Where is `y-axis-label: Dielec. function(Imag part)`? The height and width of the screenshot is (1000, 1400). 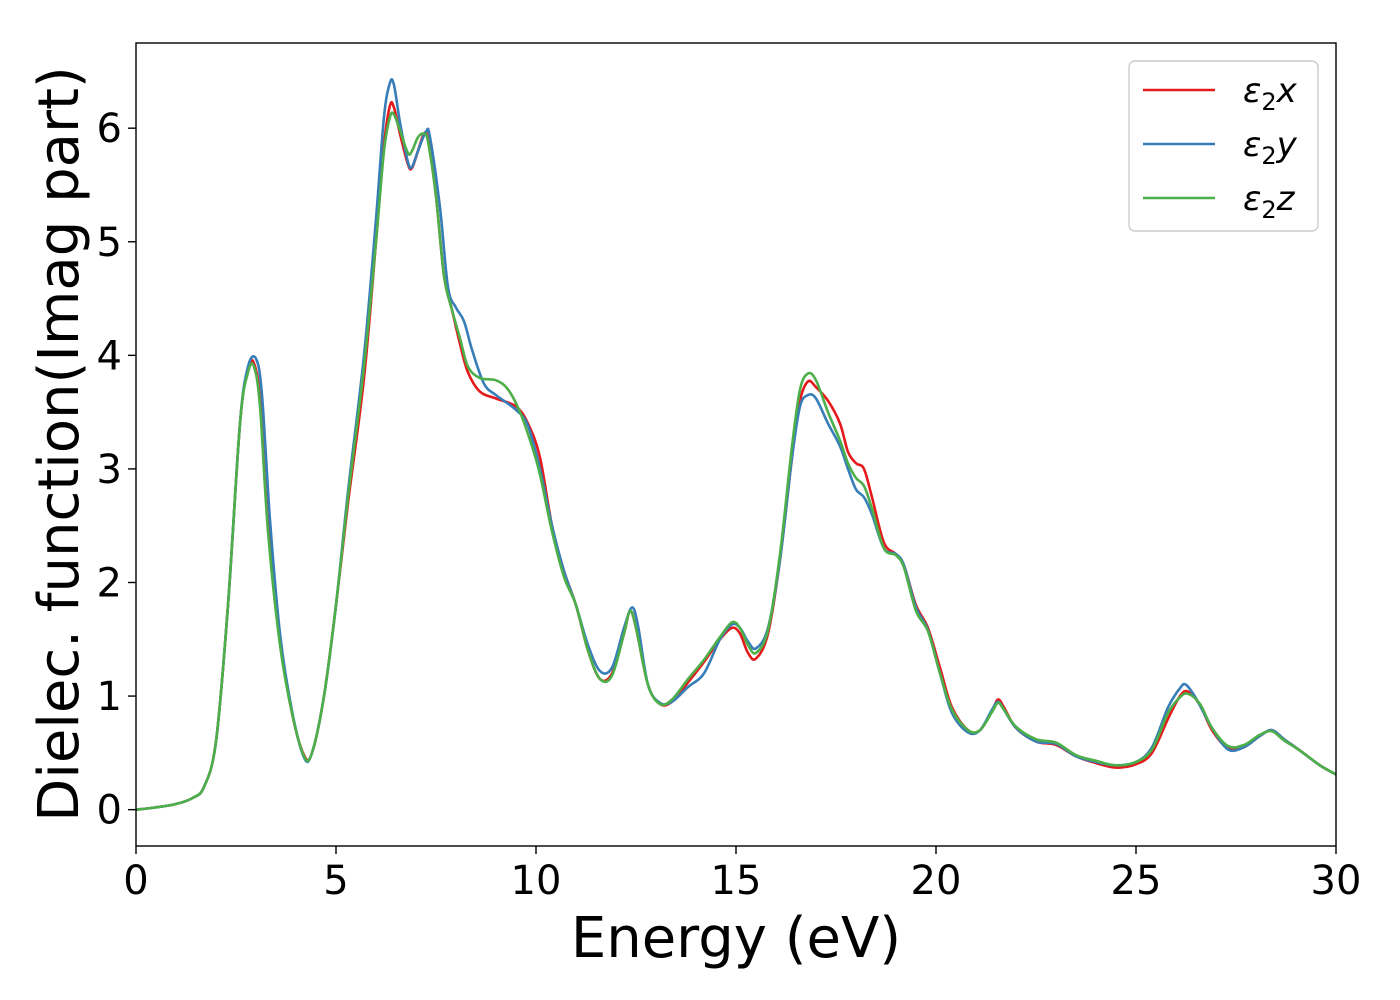
y-axis-label: Dielec. function(Imag part) is located at coordinates (59, 444).